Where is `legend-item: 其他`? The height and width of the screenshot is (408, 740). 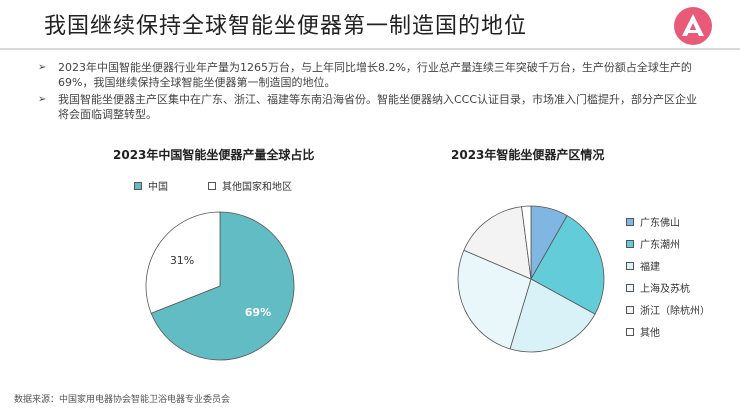
legend-item: 其他 is located at coordinates (643, 331).